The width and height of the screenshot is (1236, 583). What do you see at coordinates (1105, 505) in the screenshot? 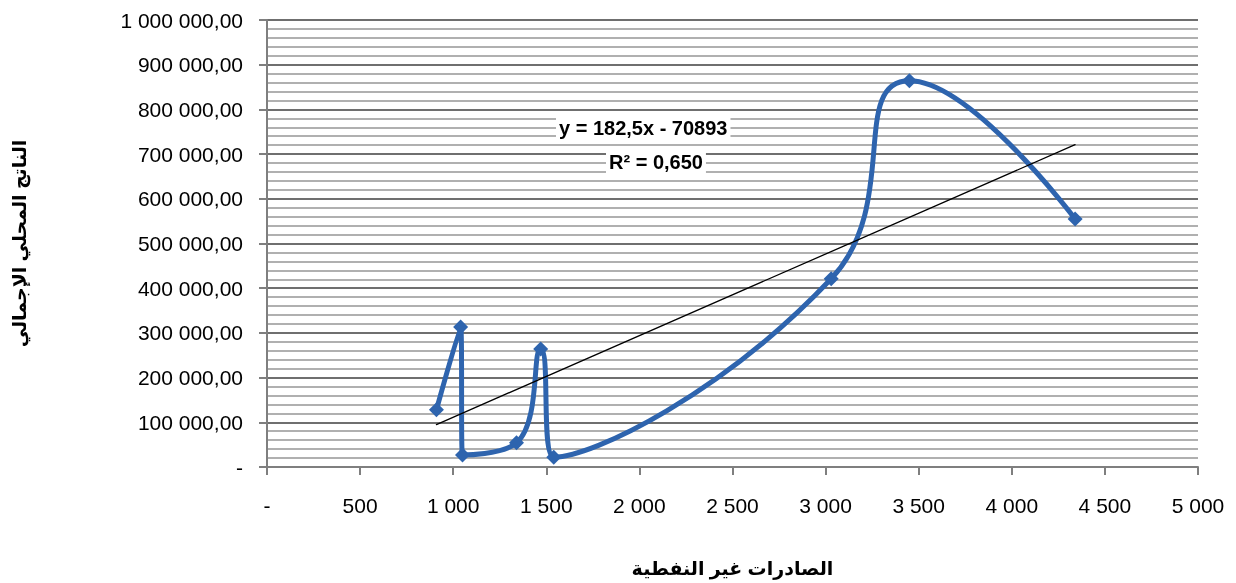
I see `x-tick-label: 4 500` at bounding box center [1105, 505].